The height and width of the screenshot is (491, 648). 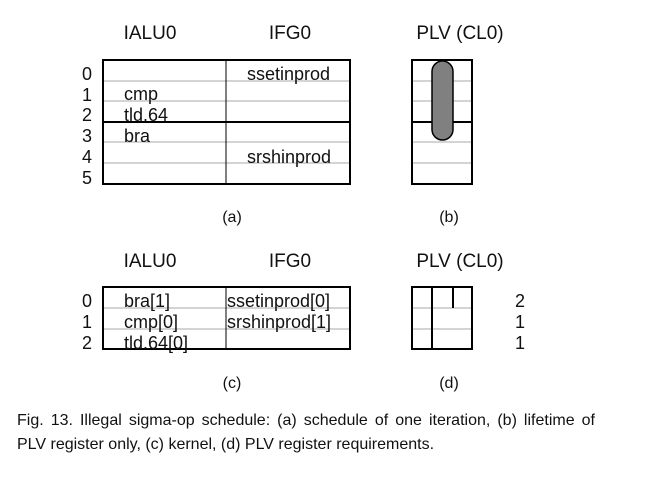 What do you see at coordinates (459, 33) in the screenshot?
I see `header-plv-top: PLV (CL0)` at bounding box center [459, 33].